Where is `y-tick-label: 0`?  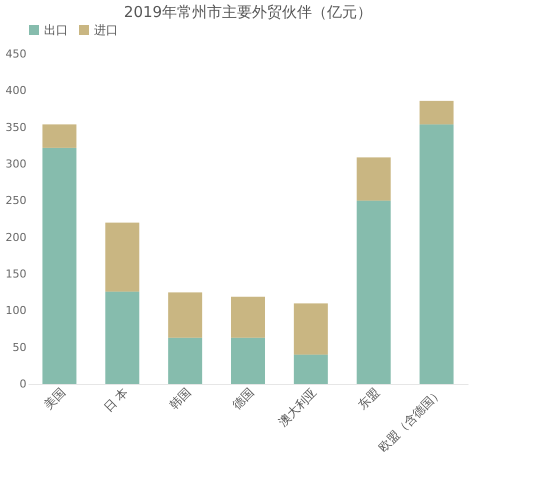
y-tick-label: 0 is located at coordinates (23, 384).